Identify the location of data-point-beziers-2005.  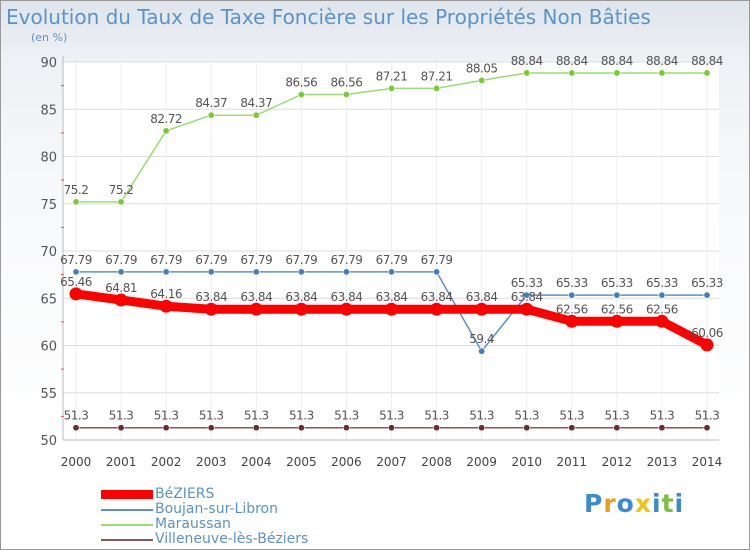
(301, 309).